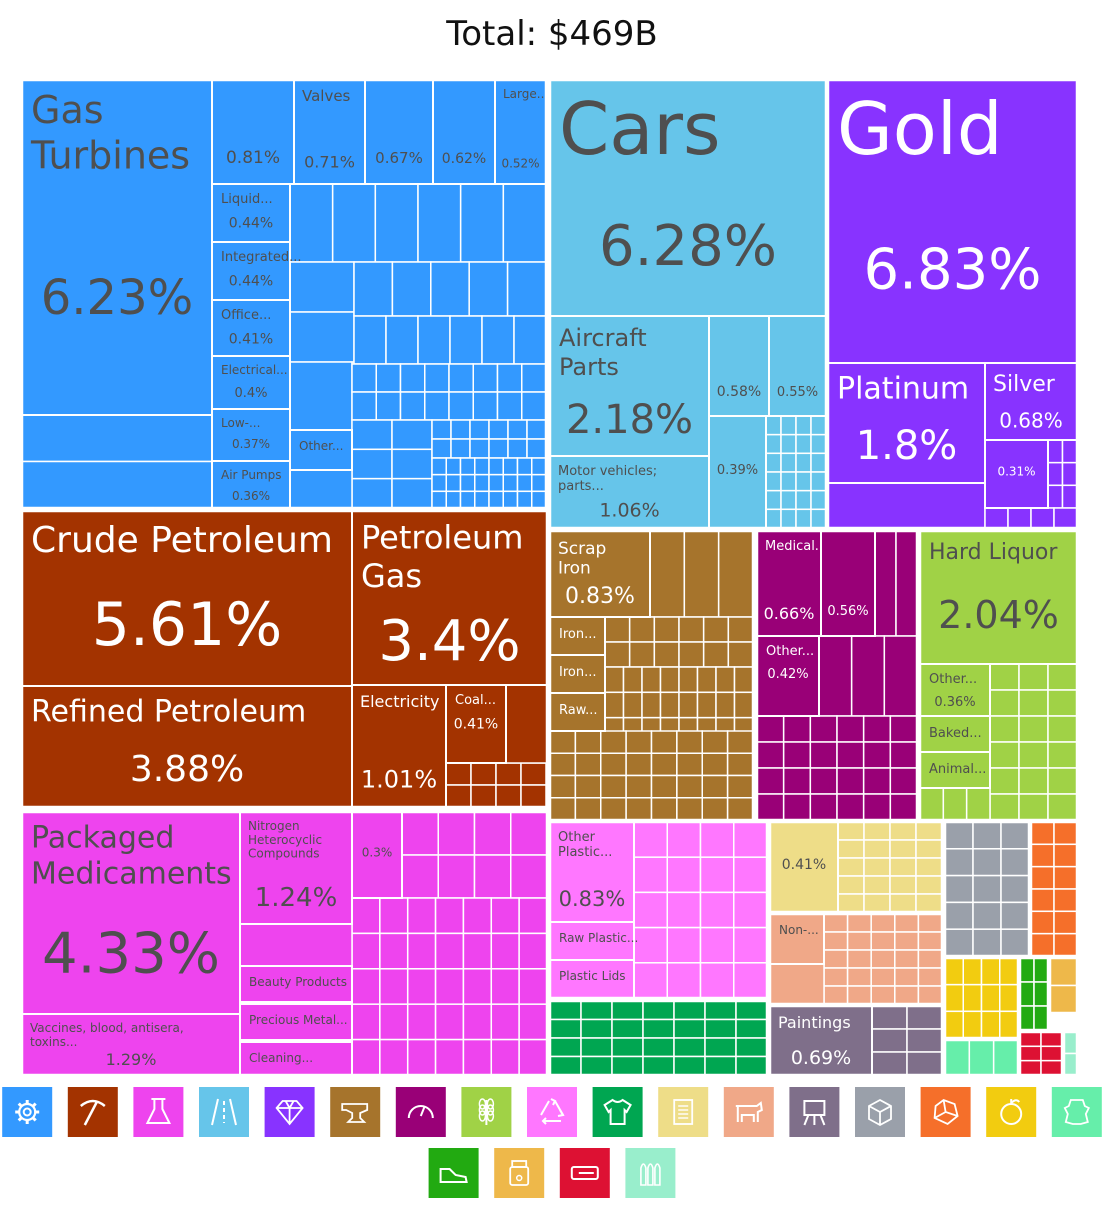 This screenshot has width=1104, height=1216. I want to click on treemap-tile-machines-5: Large... 0.52%, so click(521, 132).